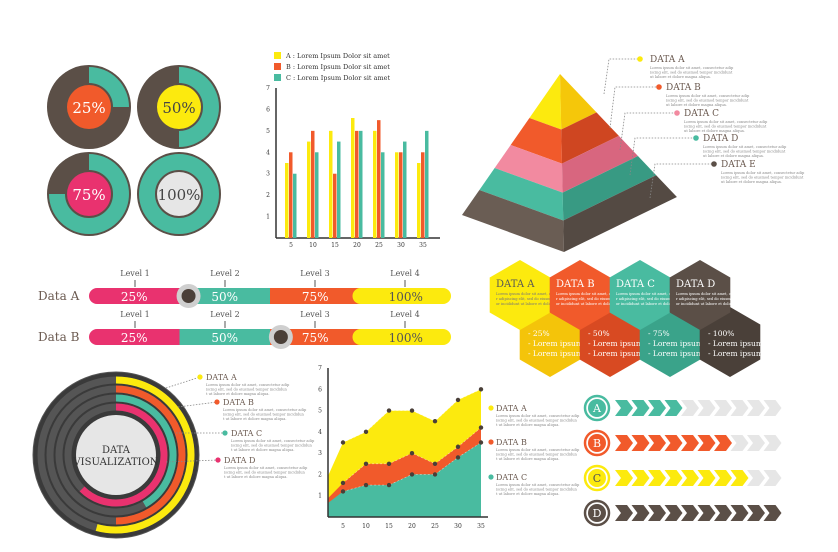  What do you see at coordinates (406, 338) in the screenshot?
I see `progress-segment-label: 100%` at bounding box center [406, 338].